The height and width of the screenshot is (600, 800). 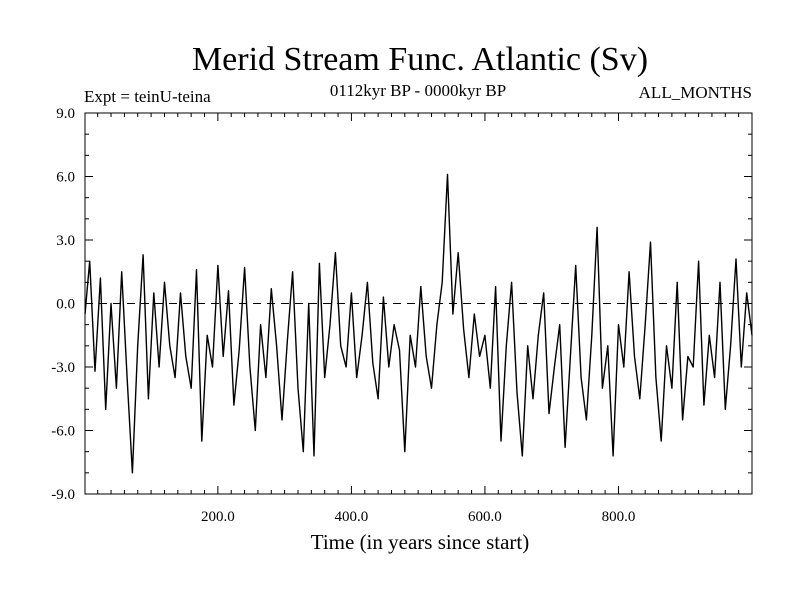 I want to click on period-label: 0112kyr BP - 0000kyr BP, so click(x=418, y=90).